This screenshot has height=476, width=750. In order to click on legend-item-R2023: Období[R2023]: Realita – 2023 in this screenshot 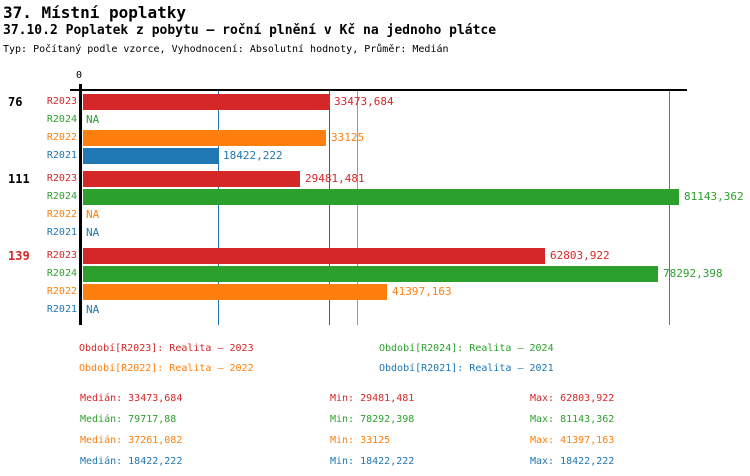, I will do `click(166, 348)`.